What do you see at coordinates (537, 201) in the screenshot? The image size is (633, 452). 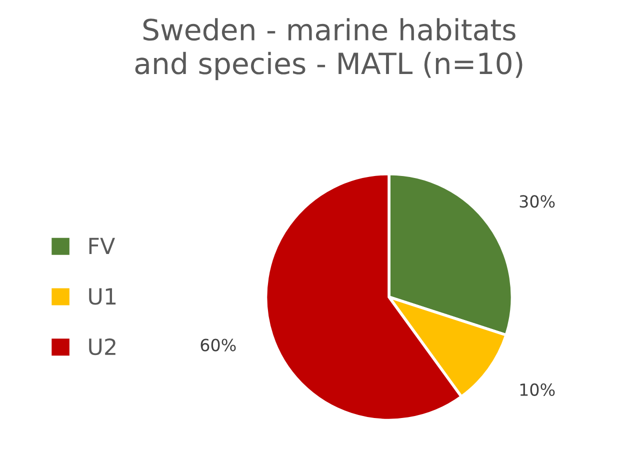 I see `data-label: 30%` at bounding box center [537, 201].